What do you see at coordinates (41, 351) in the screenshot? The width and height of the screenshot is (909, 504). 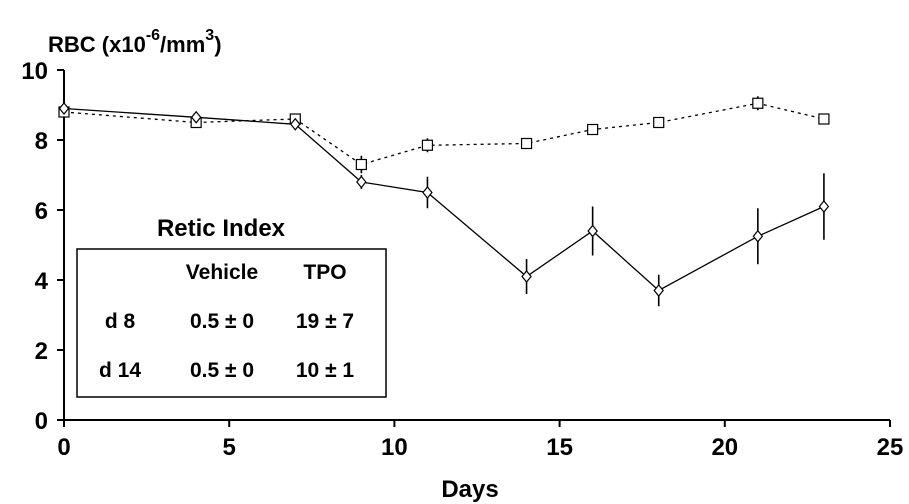 I see `y-tick-label: 2` at bounding box center [41, 351].